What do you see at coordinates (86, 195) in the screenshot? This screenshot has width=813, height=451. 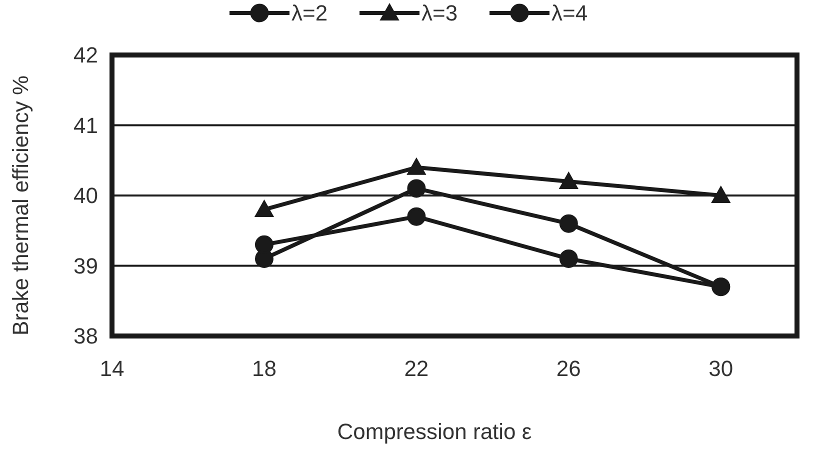 I see `y-tick-label: 40` at bounding box center [86, 195].